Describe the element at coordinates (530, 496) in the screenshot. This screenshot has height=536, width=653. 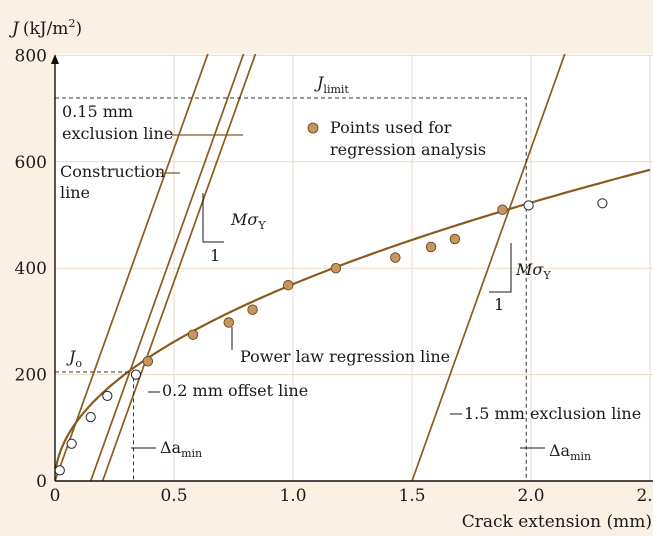
I see `x-tick-label: 2.0` at that location.